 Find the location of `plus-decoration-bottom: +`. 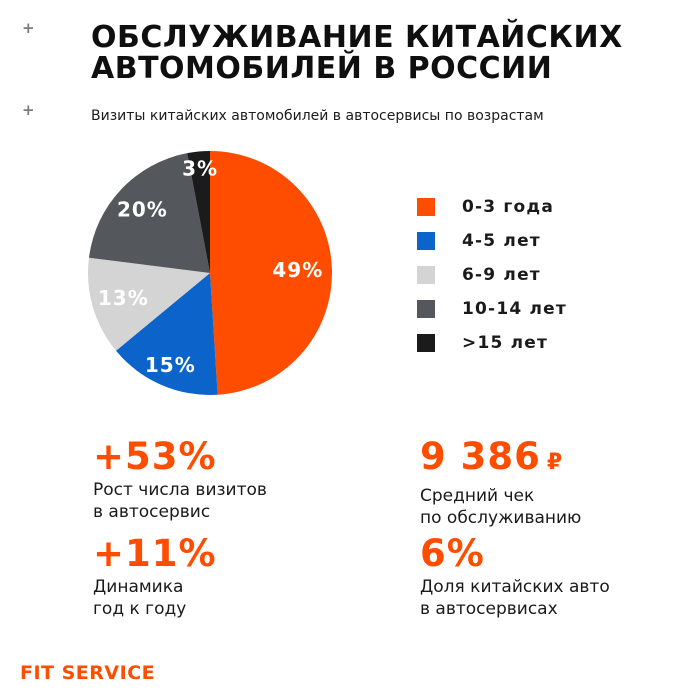

plus-decoration-bottom: + is located at coordinates (28, 110).